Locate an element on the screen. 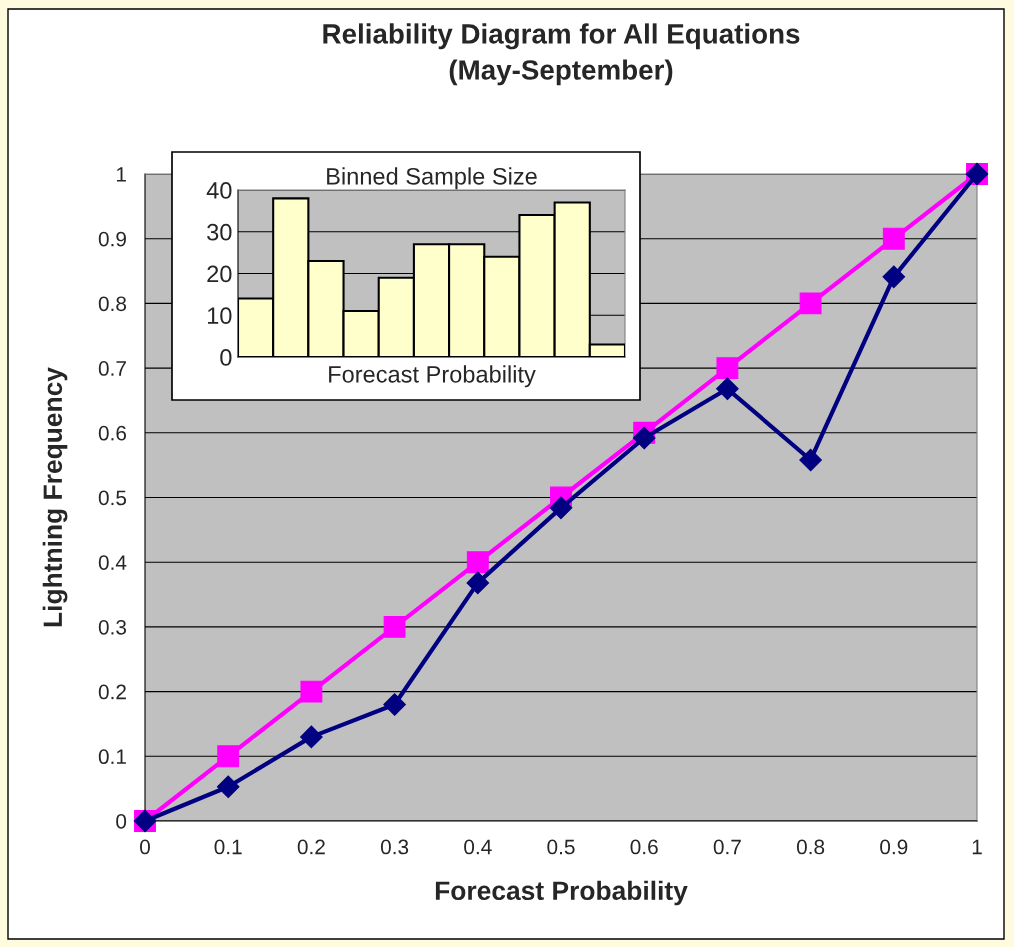 The width and height of the screenshot is (1014, 947). x-tick-label: 1 is located at coordinates (977, 847).